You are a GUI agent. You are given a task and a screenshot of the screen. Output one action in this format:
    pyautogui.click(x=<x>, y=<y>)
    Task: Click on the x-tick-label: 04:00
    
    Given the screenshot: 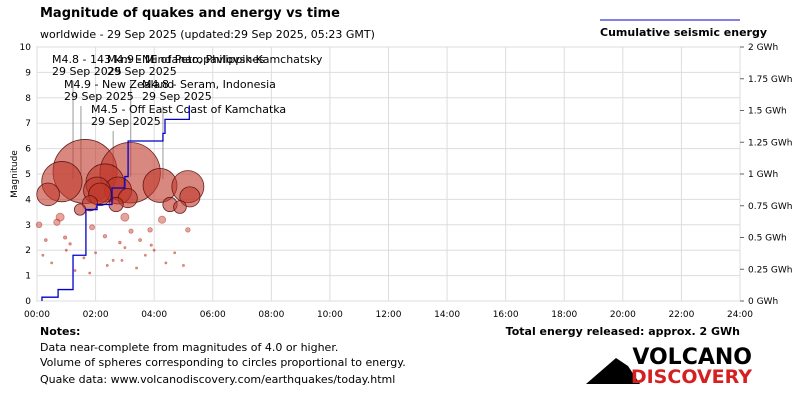 What is the action you would take?
    pyautogui.click(x=154, y=315)
    